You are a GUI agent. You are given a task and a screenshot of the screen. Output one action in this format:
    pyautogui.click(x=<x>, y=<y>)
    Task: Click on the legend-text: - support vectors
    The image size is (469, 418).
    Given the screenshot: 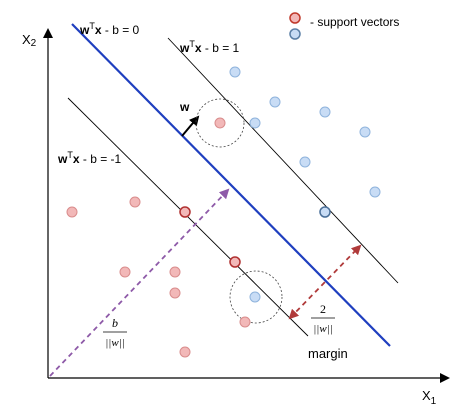 What is the action you would take?
    pyautogui.click(x=354, y=22)
    